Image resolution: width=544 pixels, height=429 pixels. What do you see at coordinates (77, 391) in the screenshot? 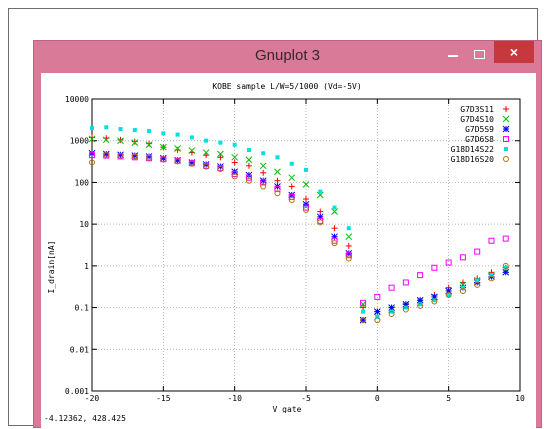
I see `y-tick-label: 0.001` at bounding box center [77, 391].